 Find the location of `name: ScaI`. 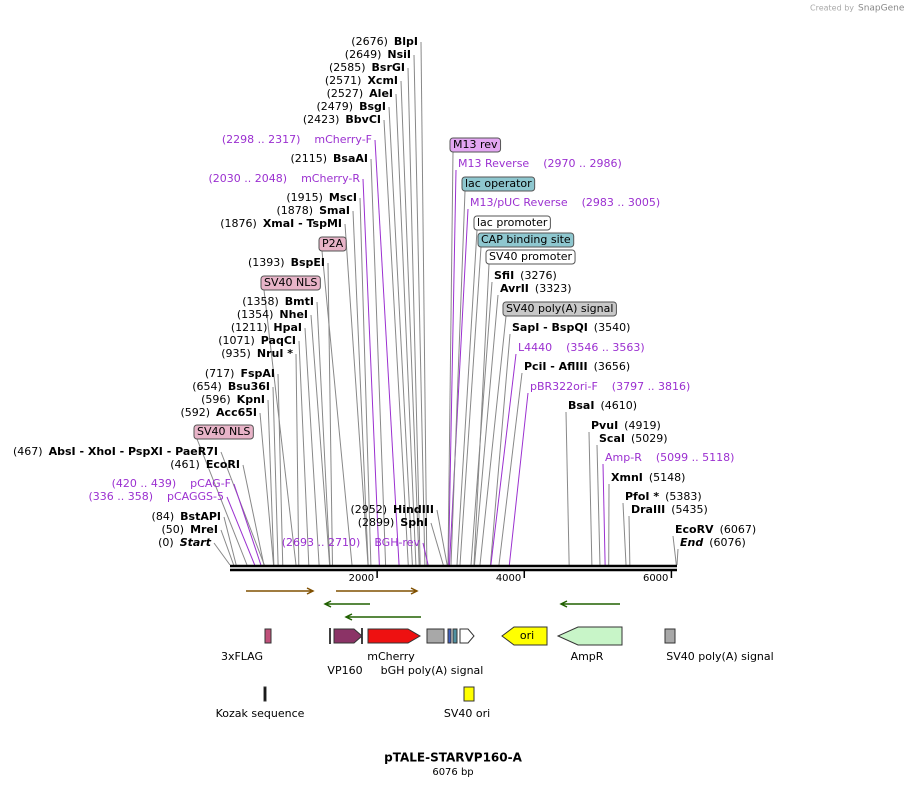

name: ScaI is located at coordinates (612, 438).